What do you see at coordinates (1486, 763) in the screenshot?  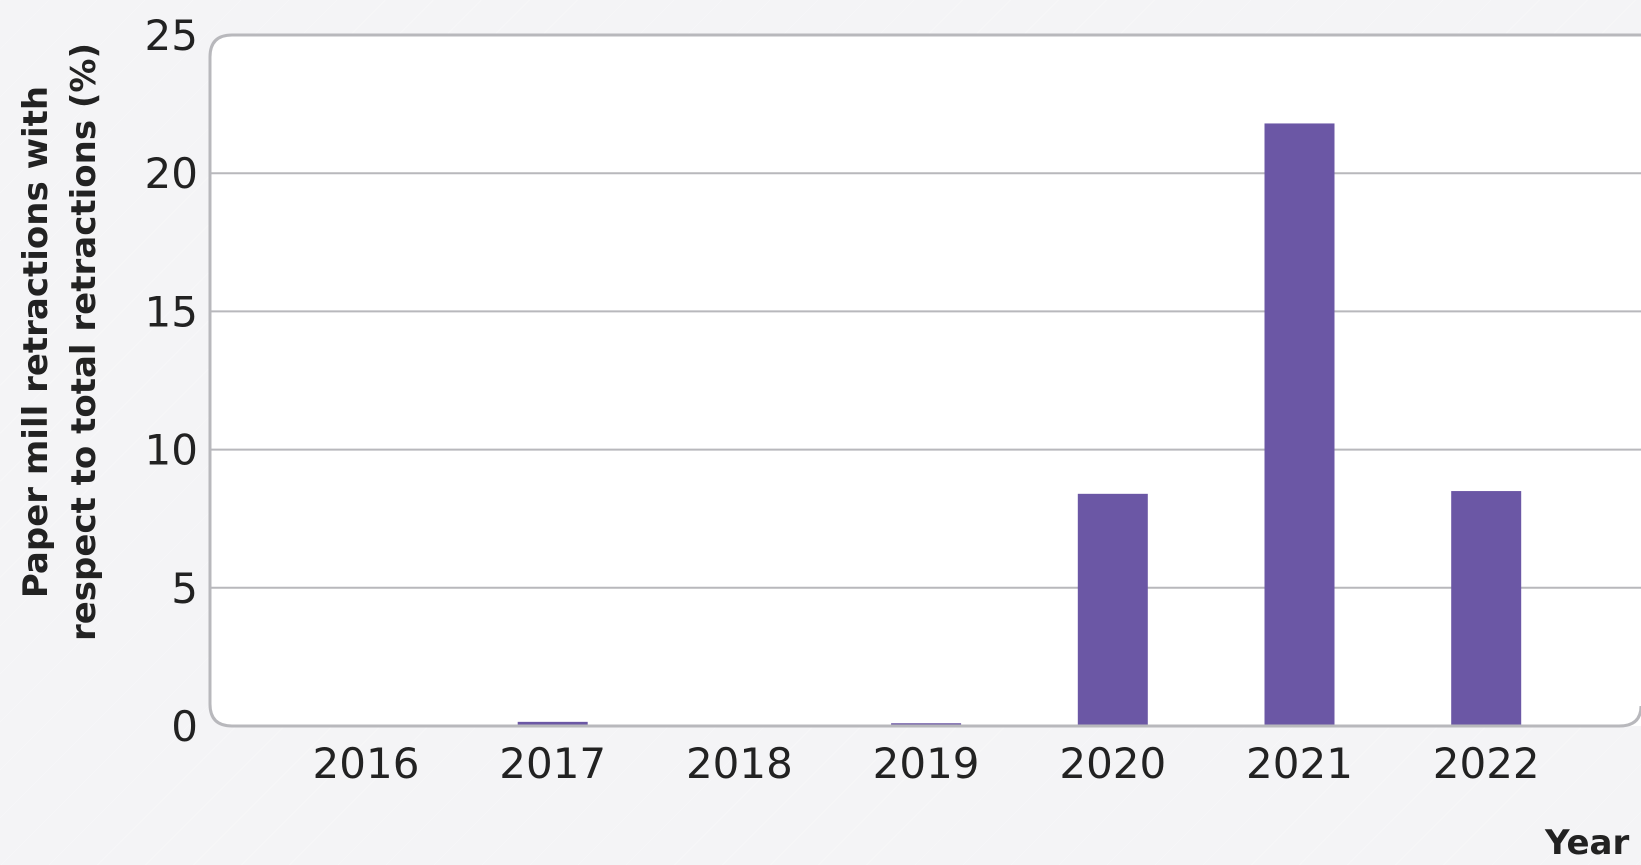 I see `x-tick-label-2022: 2022` at bounding box center [1486, 763].